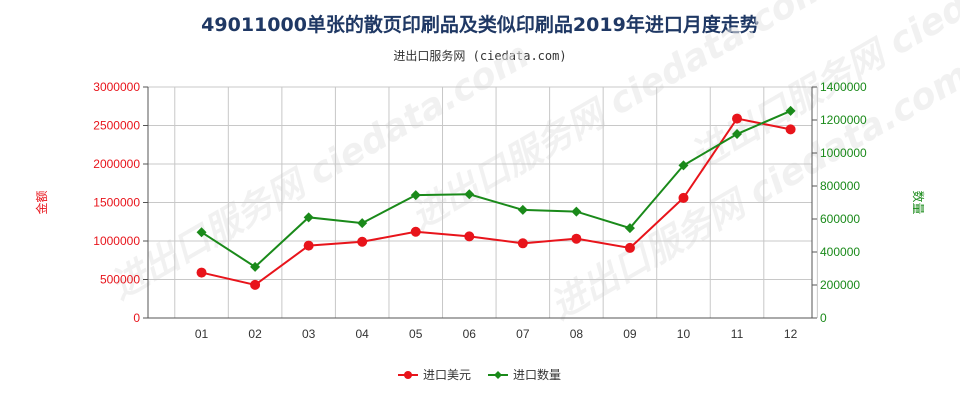 The height and width of the screenshot is (400, 960). Describe the element at coordinates (470, 334) in the screenshot. I see `x-tick-label: 06` at that location.